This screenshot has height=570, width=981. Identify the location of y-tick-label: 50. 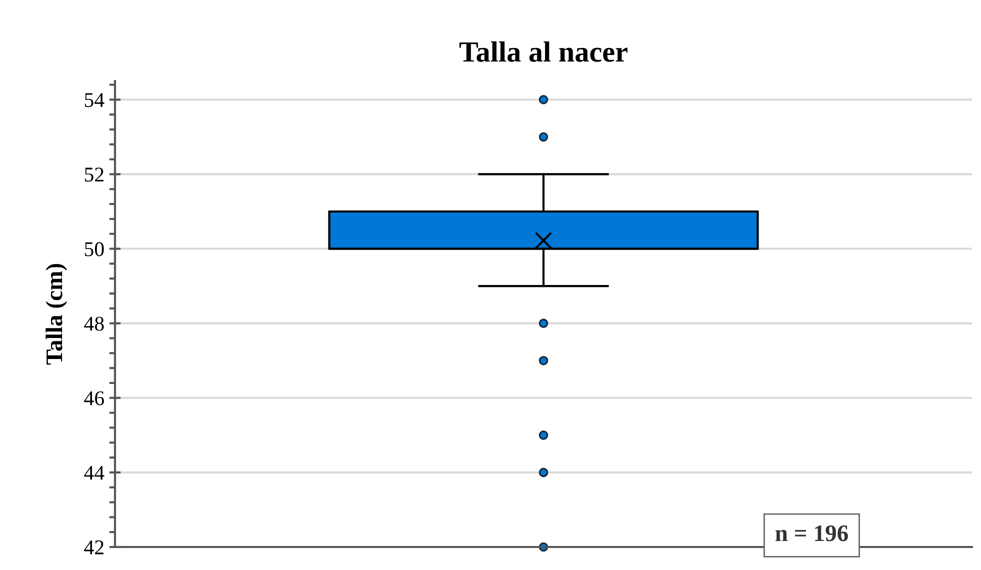
(94, 249).